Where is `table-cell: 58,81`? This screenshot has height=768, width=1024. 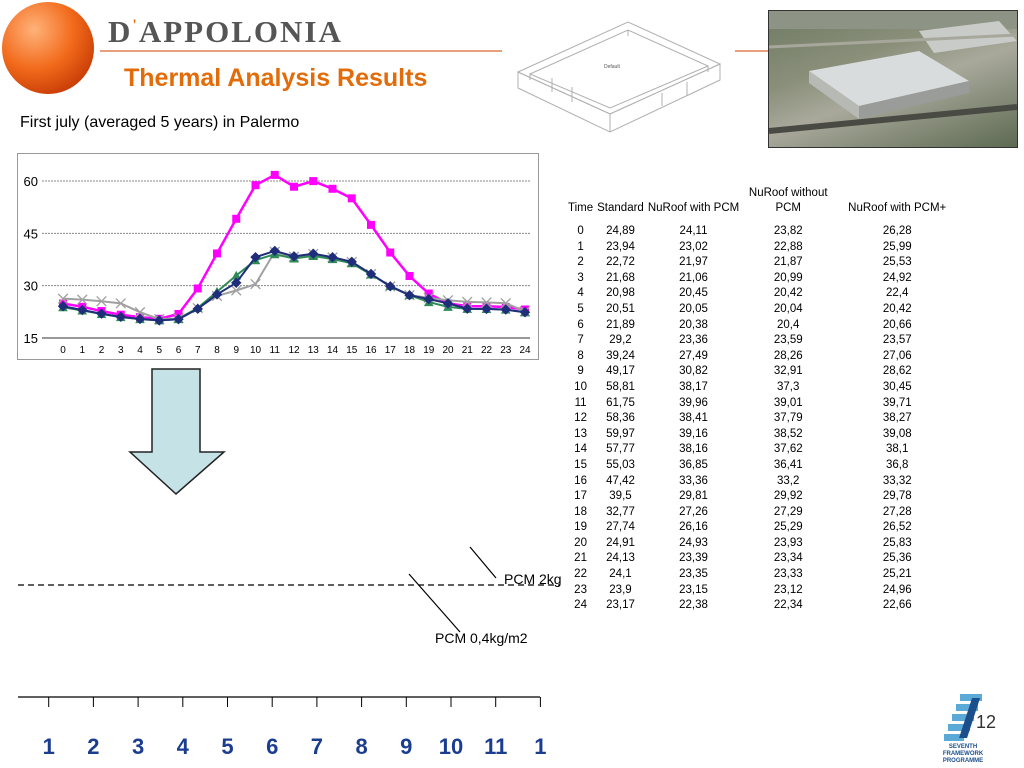
table-cell: 58,81 is located at coordinates (620, 386).